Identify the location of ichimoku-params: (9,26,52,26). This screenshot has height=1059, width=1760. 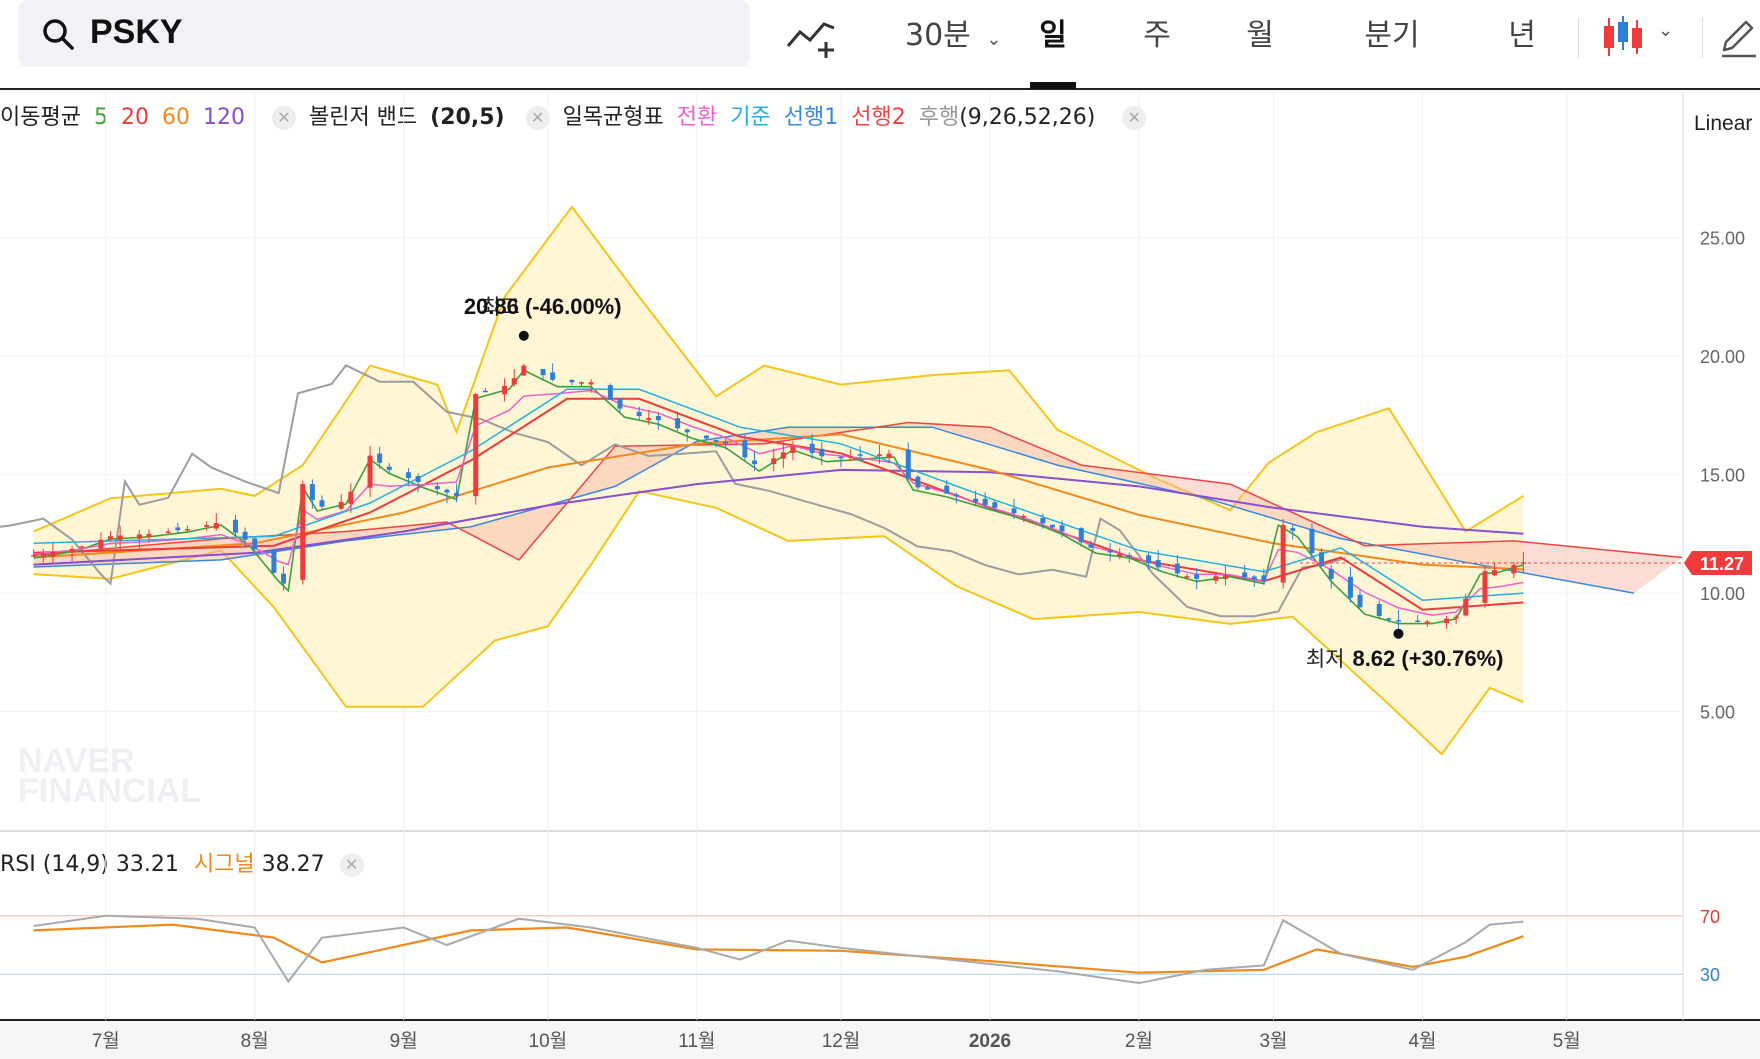
(1027, 117).